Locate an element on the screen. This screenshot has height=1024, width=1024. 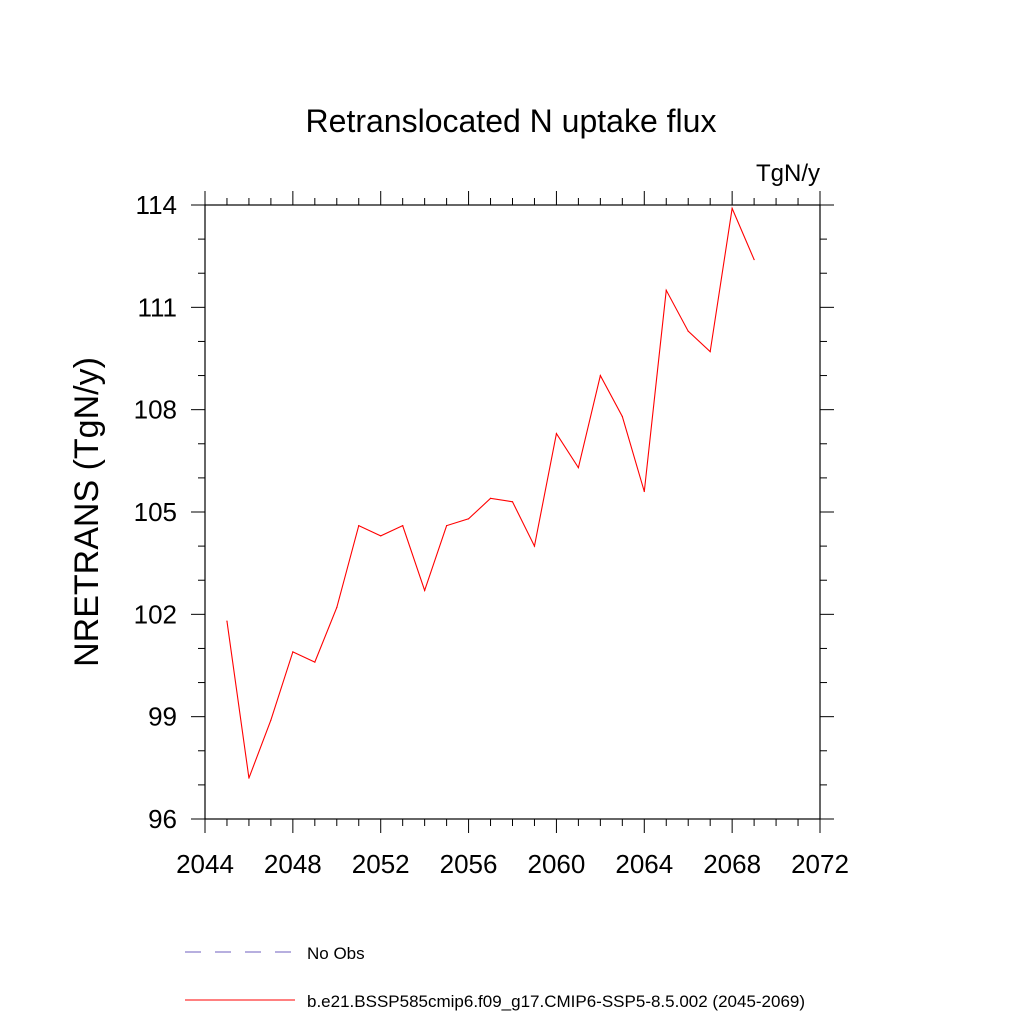
y-tick-label: 99 is located at coordinates (162, 717).